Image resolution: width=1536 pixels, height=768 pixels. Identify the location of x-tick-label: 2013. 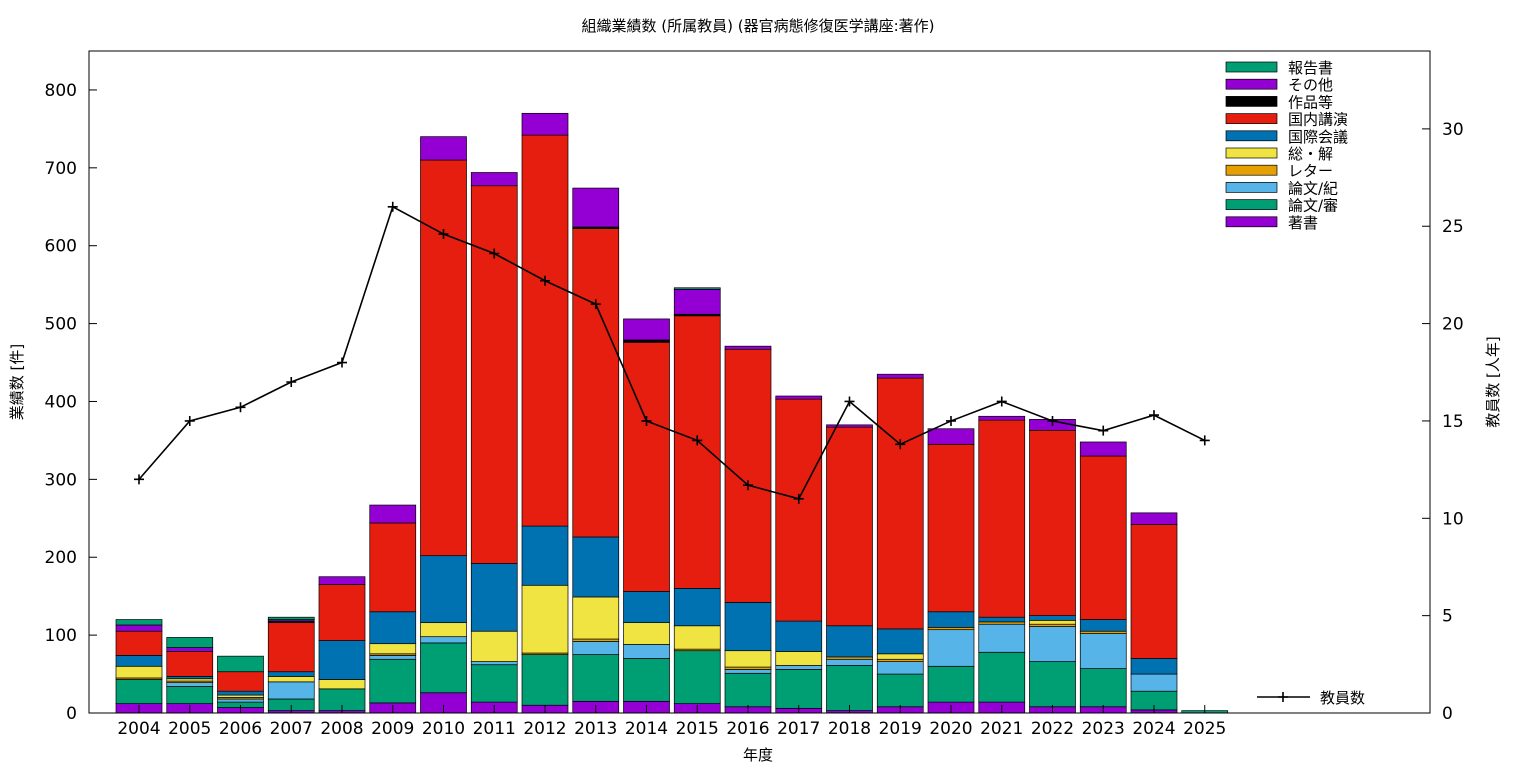
(595, 729).